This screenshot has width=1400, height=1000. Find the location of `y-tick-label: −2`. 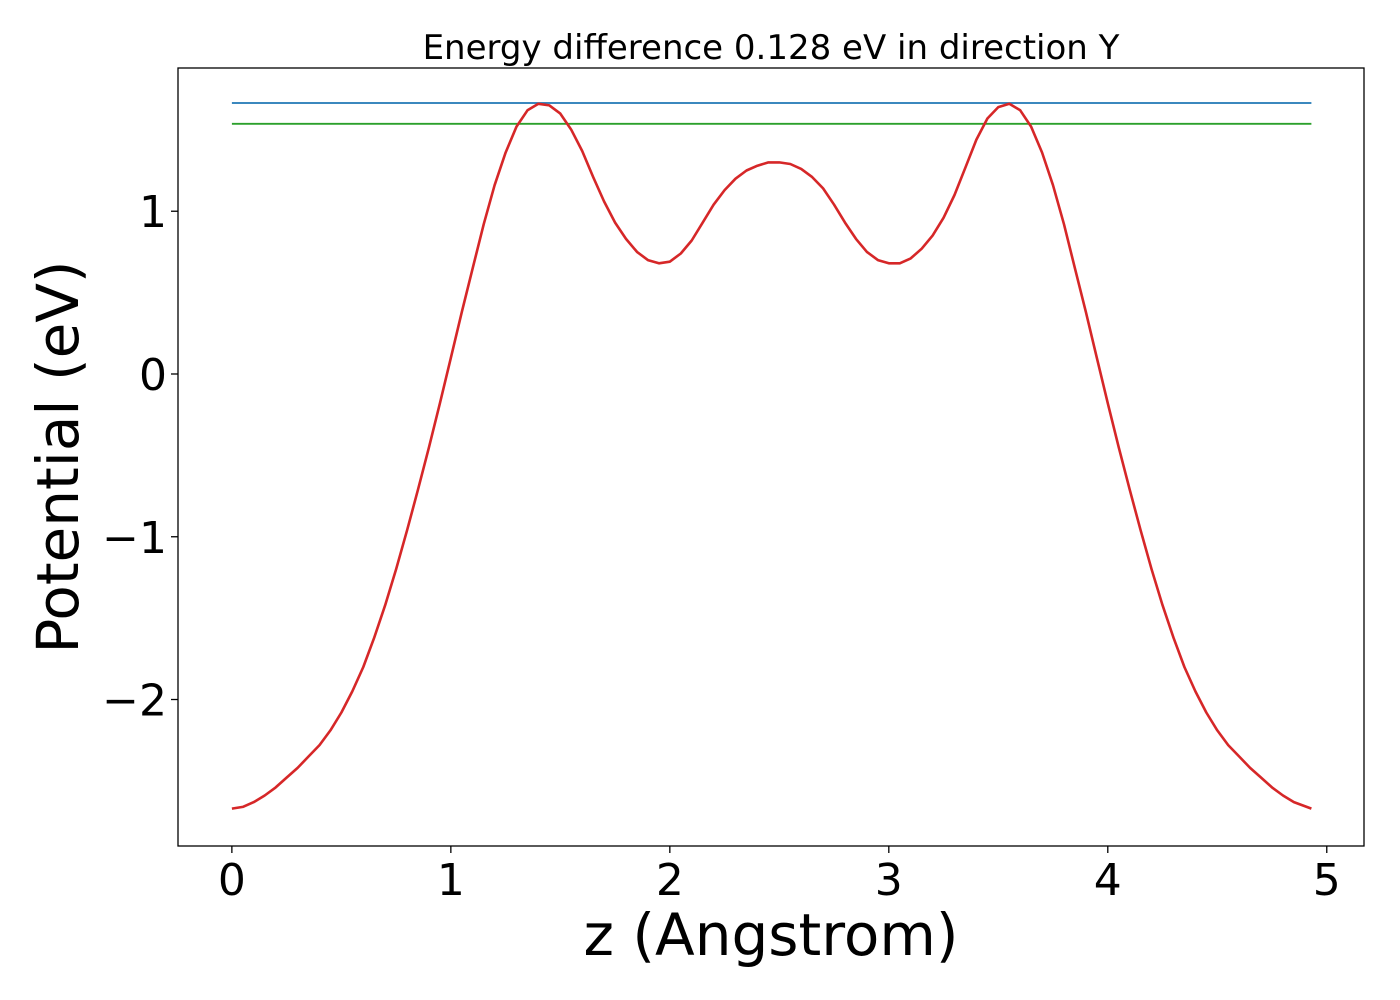

y-tick-label: −2 is located at coordinates (134, 701).